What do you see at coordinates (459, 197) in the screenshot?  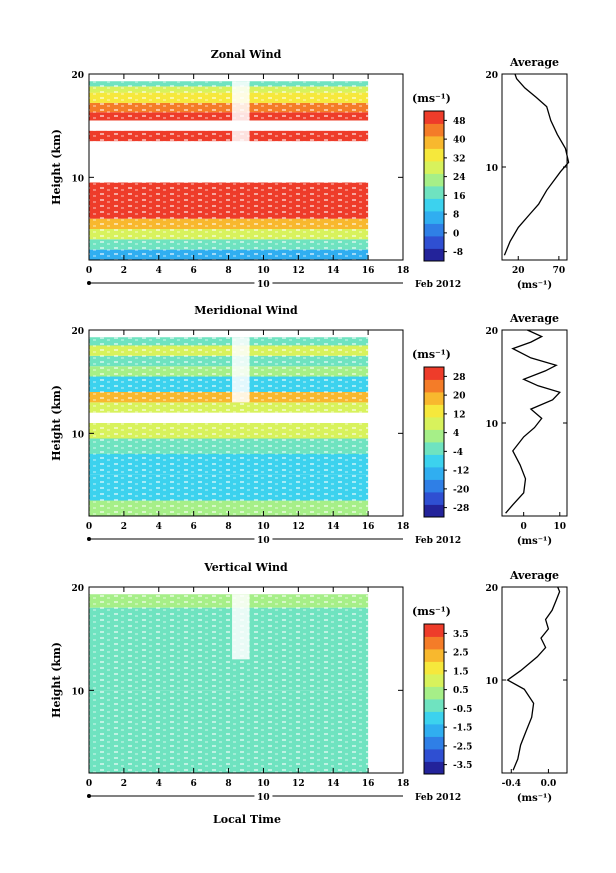 I see `colorbar-tick-label: 16` at bounding box center [459, 197].